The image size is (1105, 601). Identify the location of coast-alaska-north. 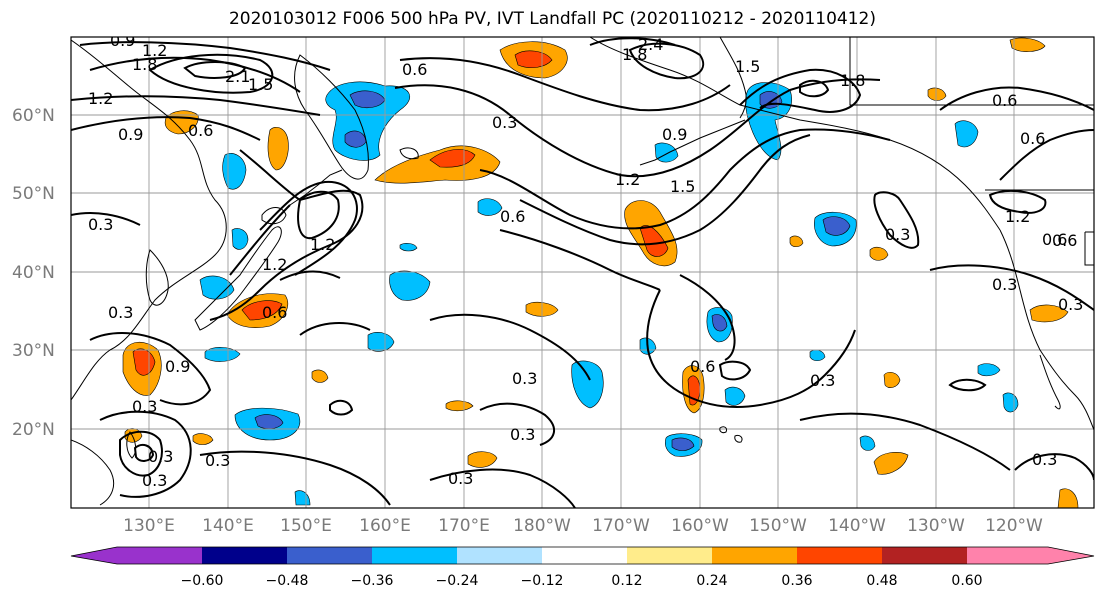
(733, 78).